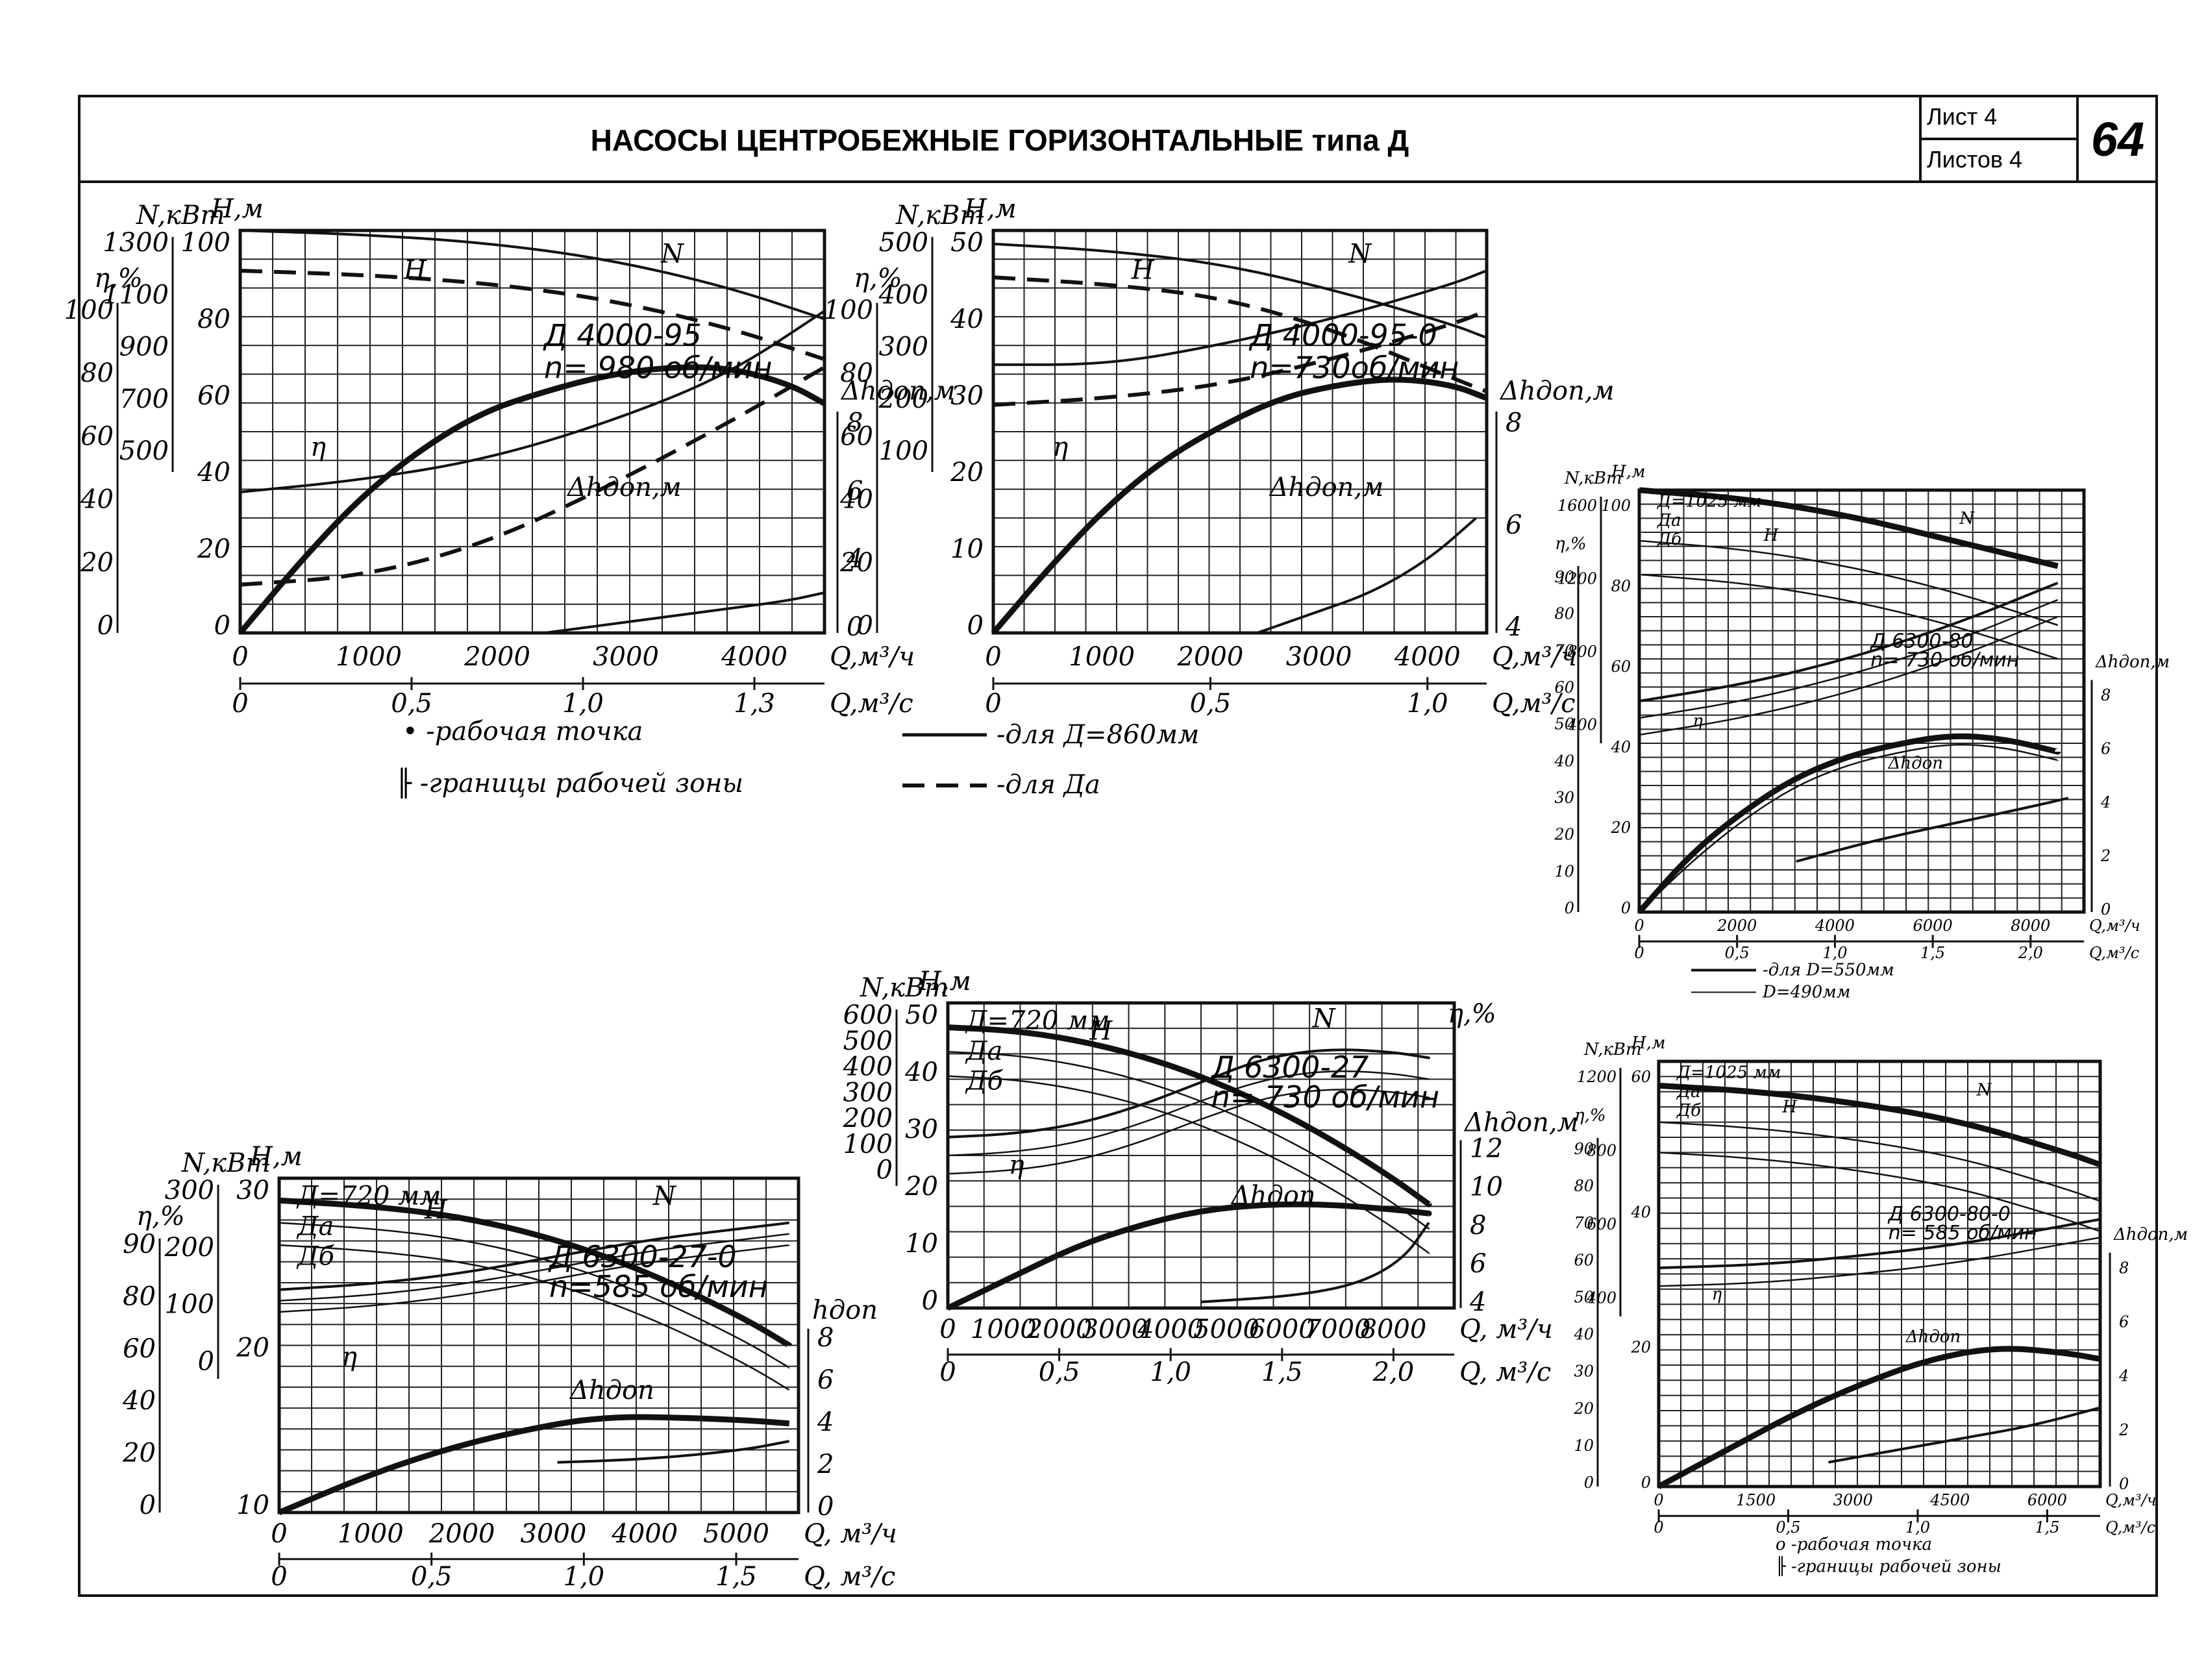 The image size is (2206, 1680). I want to click on x-tick-5: 5000, so click(736, 1534).